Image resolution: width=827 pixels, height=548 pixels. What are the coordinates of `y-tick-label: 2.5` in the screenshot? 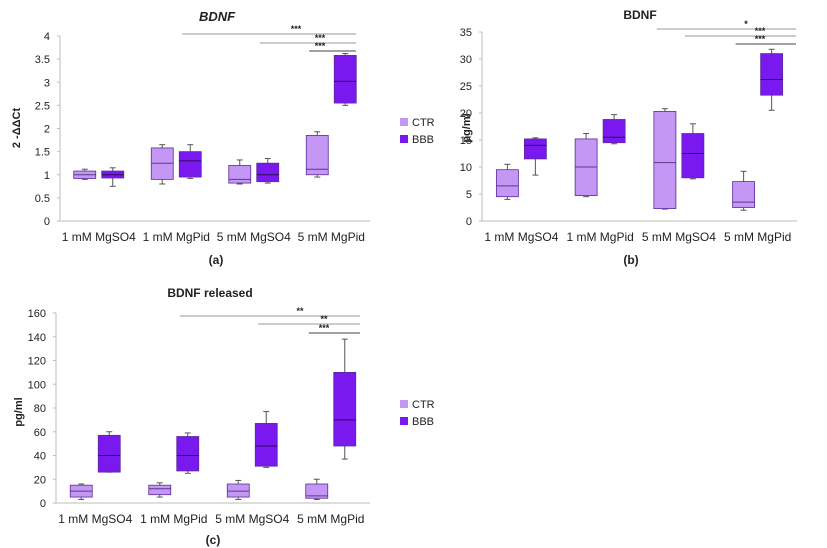 It's located at (42, 106).